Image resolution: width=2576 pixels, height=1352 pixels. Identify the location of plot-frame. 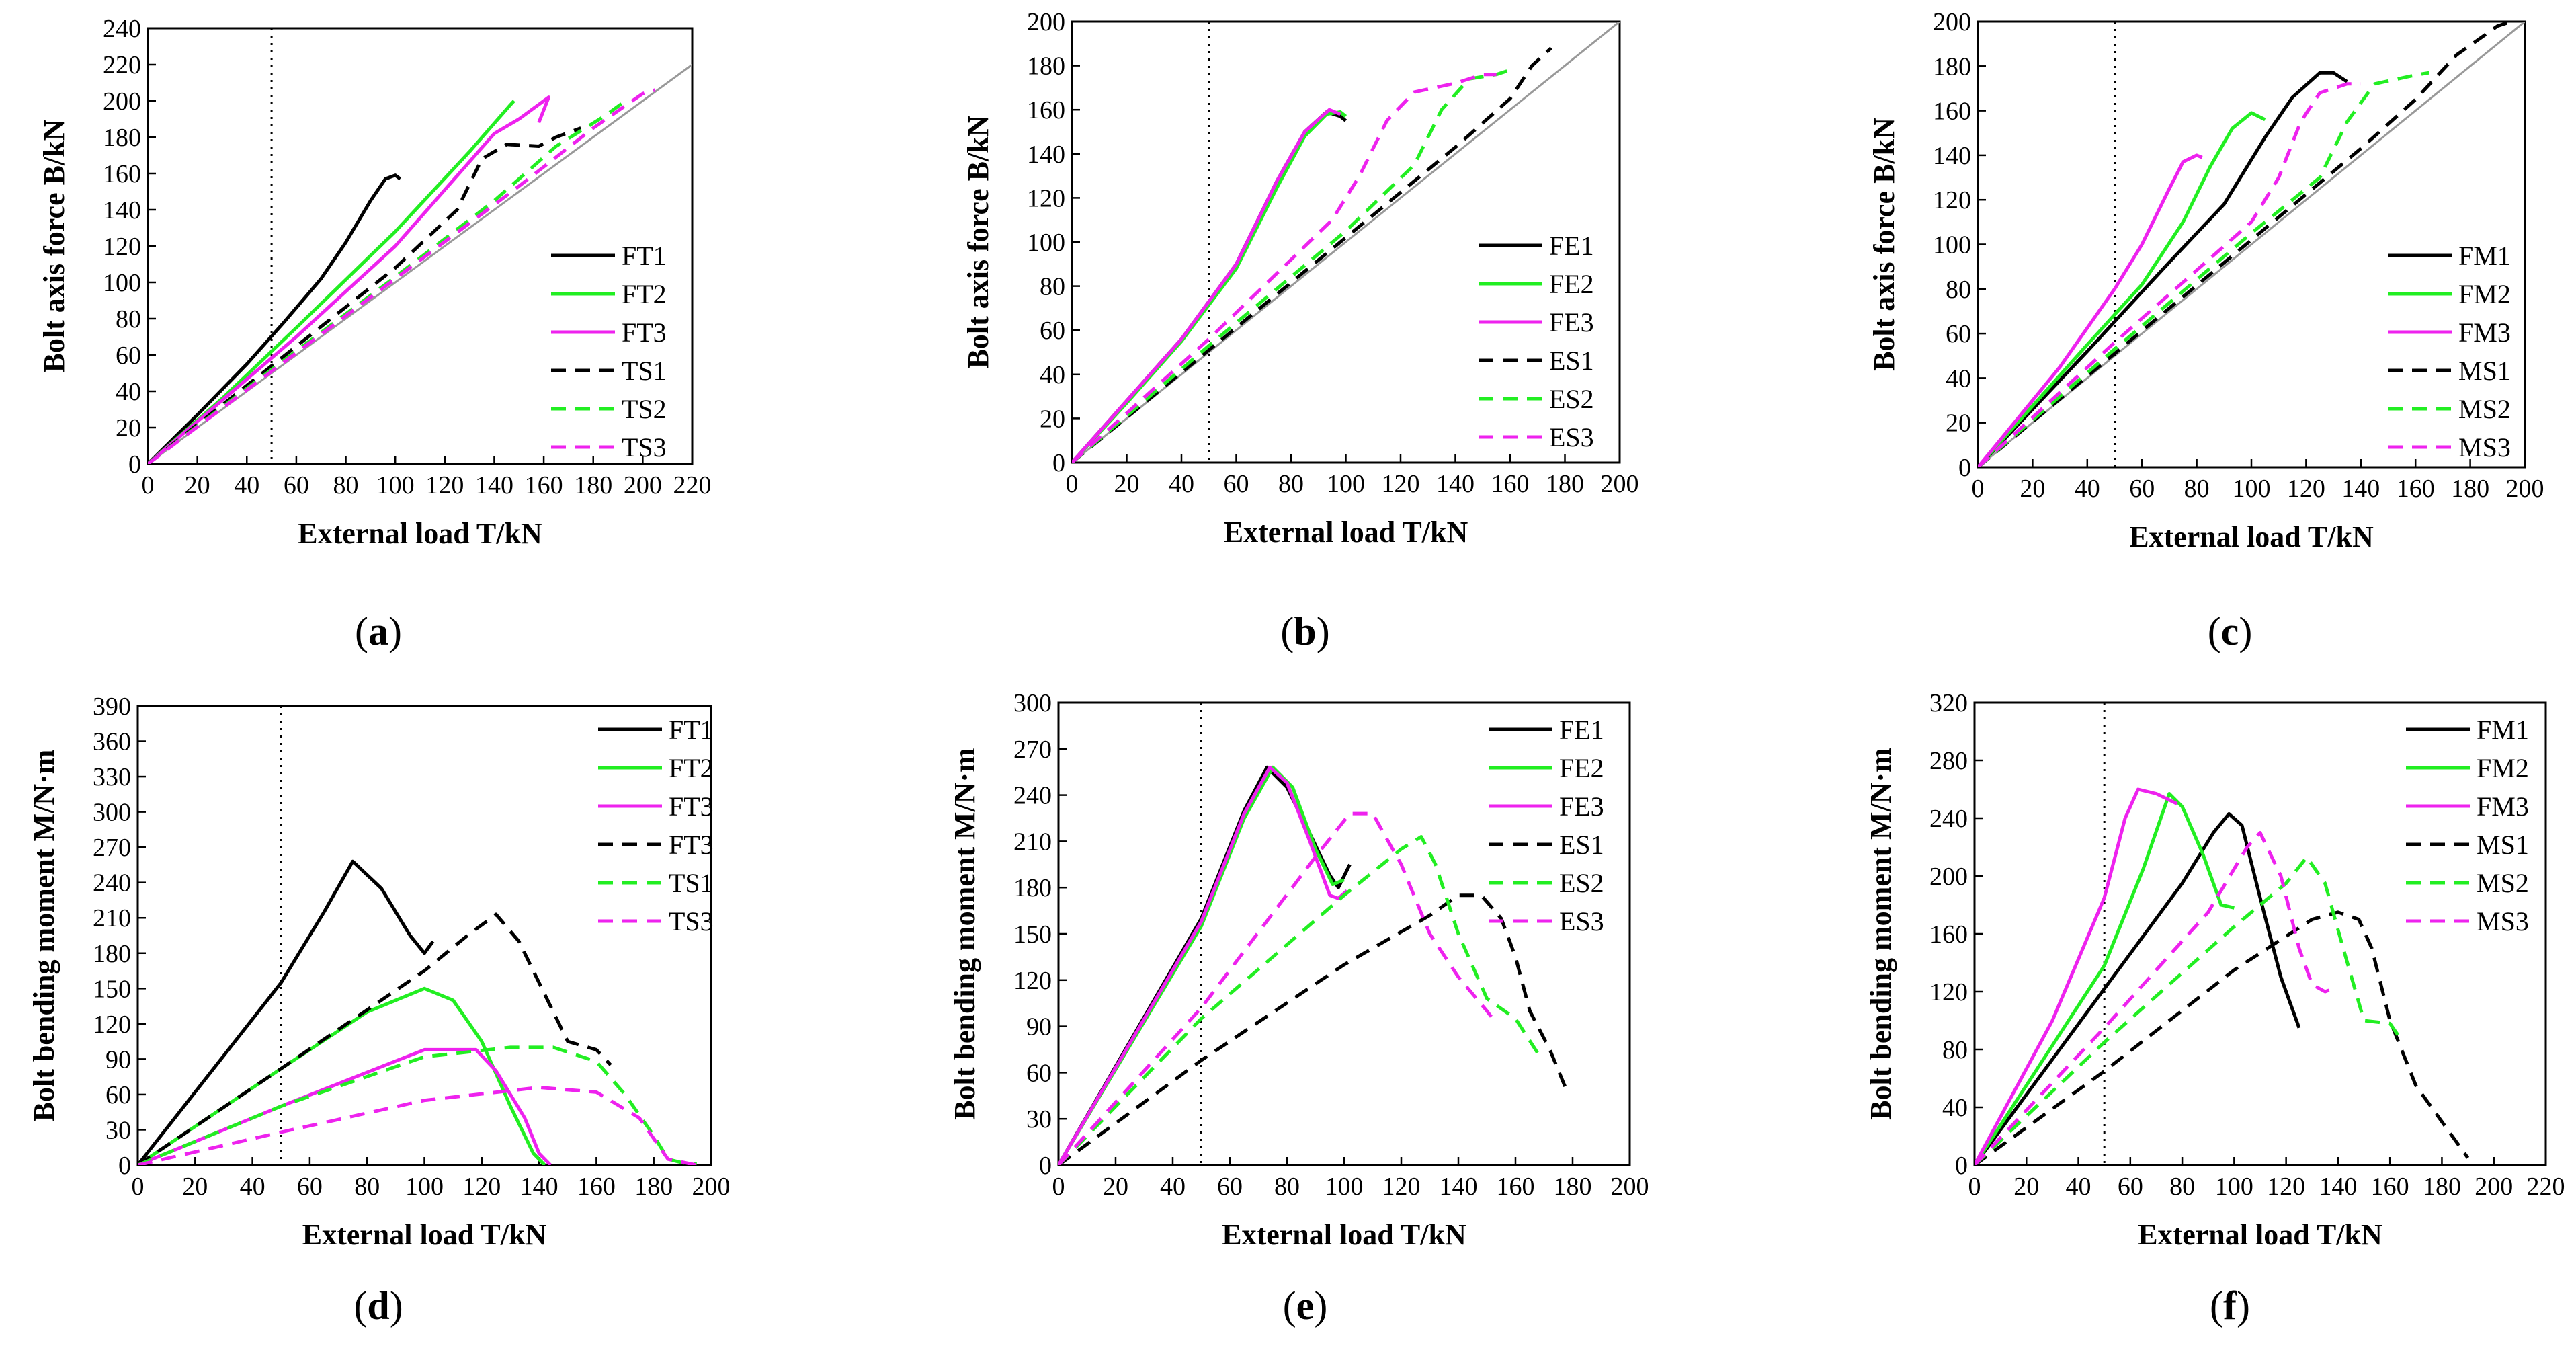
(1344, 933).